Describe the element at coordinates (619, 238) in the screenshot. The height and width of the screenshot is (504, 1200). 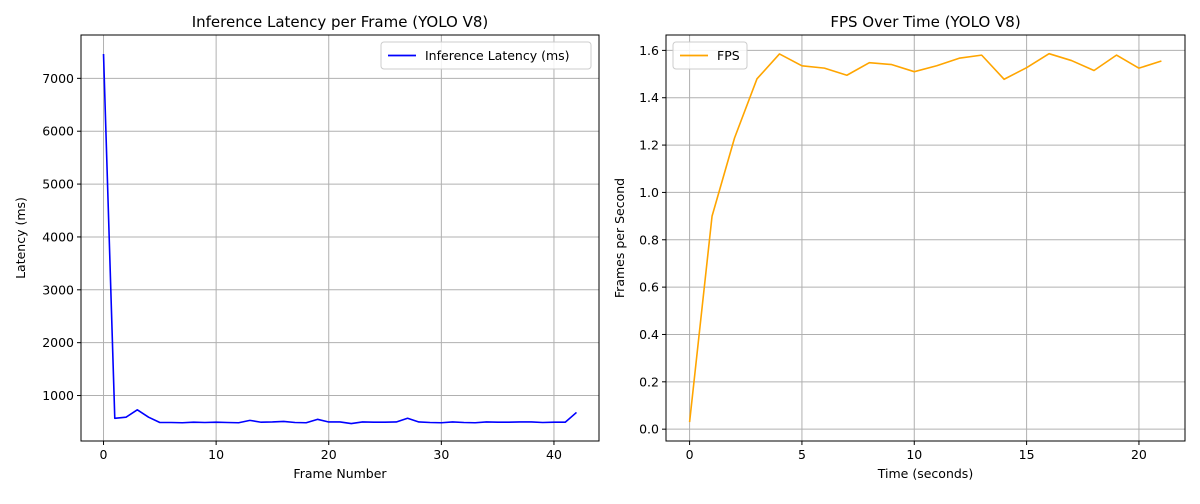
I see `fps-y-axis-label: Frames per Second` at that location.